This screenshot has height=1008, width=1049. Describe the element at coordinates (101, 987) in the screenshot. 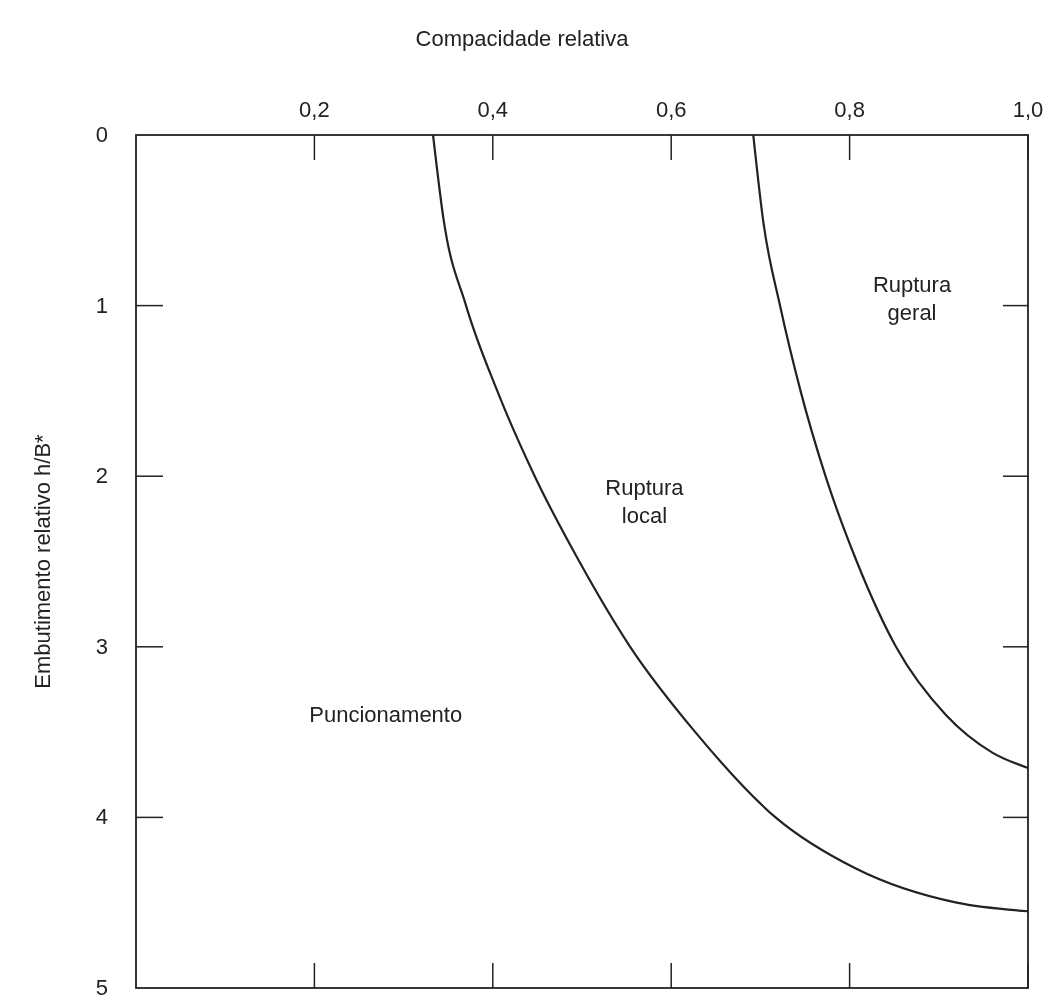

I see `y-tick-label: 5` at that location.